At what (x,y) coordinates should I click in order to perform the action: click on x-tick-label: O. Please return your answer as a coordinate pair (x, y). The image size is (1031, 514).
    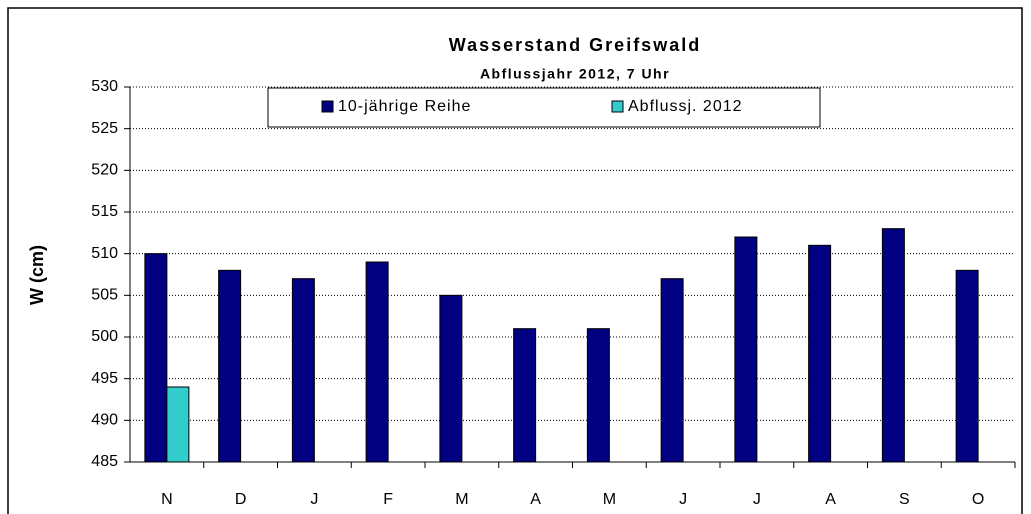
    Looking at the image, I should click on (978, 499).